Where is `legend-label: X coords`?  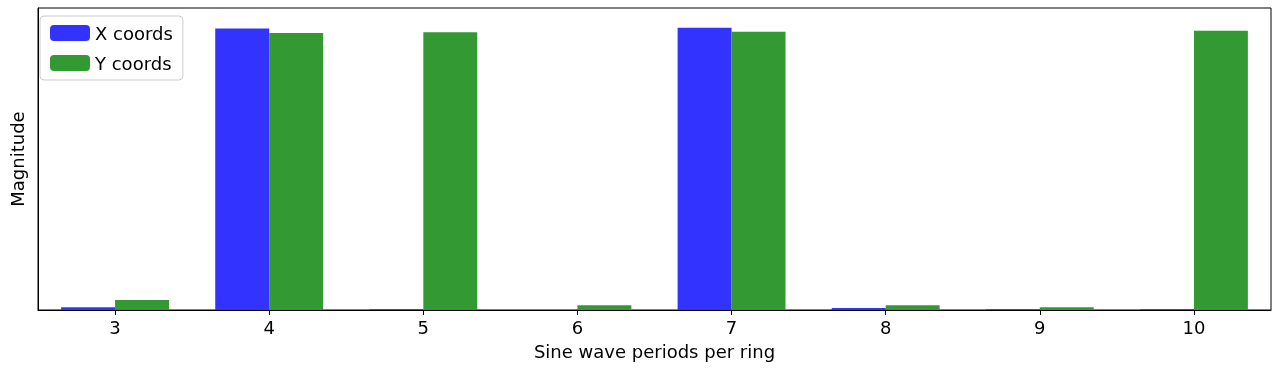 legend-label: X coords is located at coordinates (134, 33).